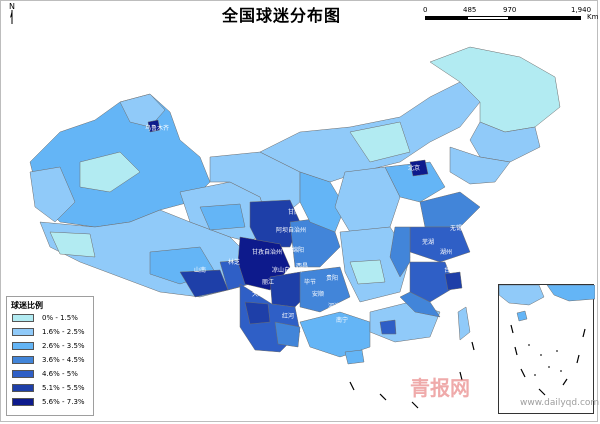  What do you see at coordinates (268, 282) in the screenshot?
I see `city-label-lijiang: 丽江` at bounding box center [268, 282].